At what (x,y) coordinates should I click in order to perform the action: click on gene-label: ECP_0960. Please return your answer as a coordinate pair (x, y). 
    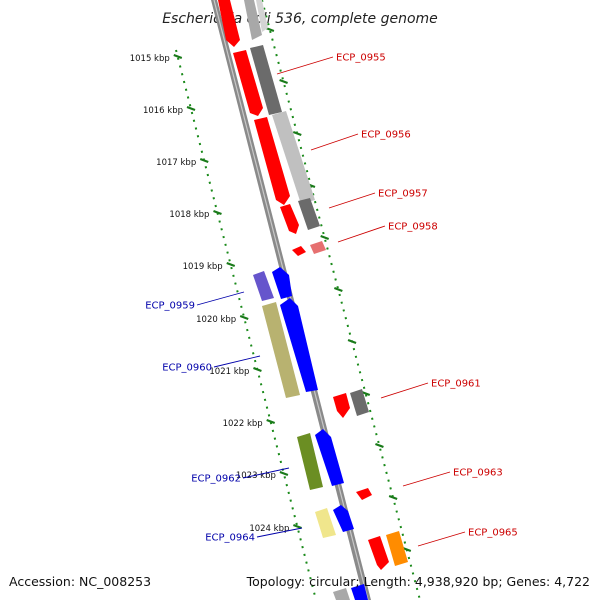
    Looking at the image, I should click on (187, 368).